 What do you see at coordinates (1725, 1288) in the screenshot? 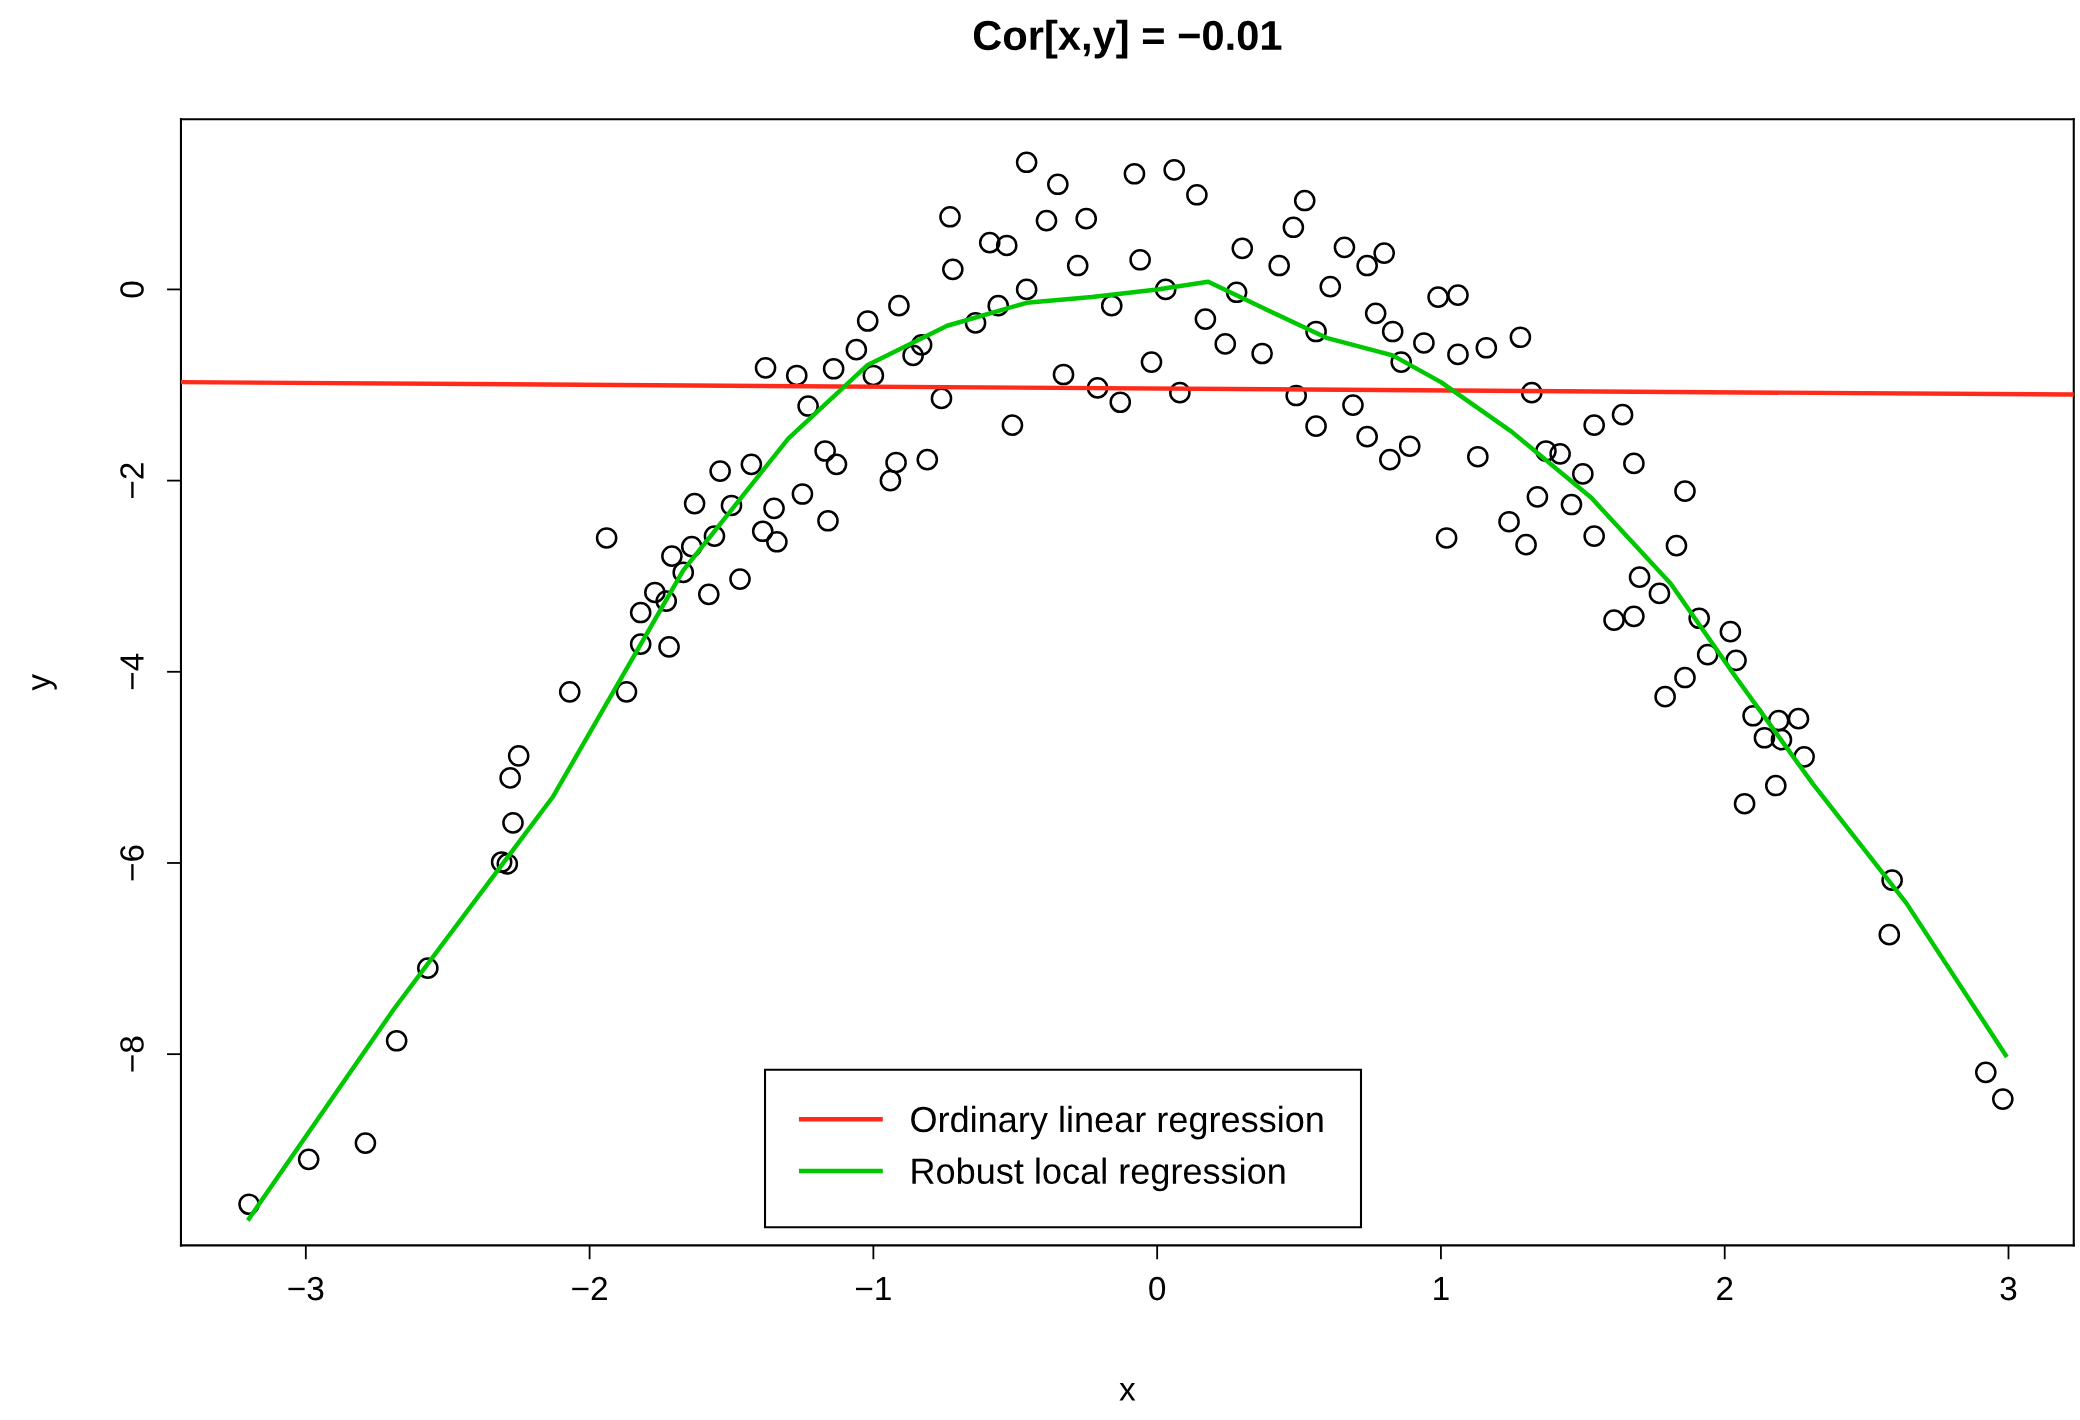
I see `x-tick-label: 2` at bounding box center [1725, 1288].